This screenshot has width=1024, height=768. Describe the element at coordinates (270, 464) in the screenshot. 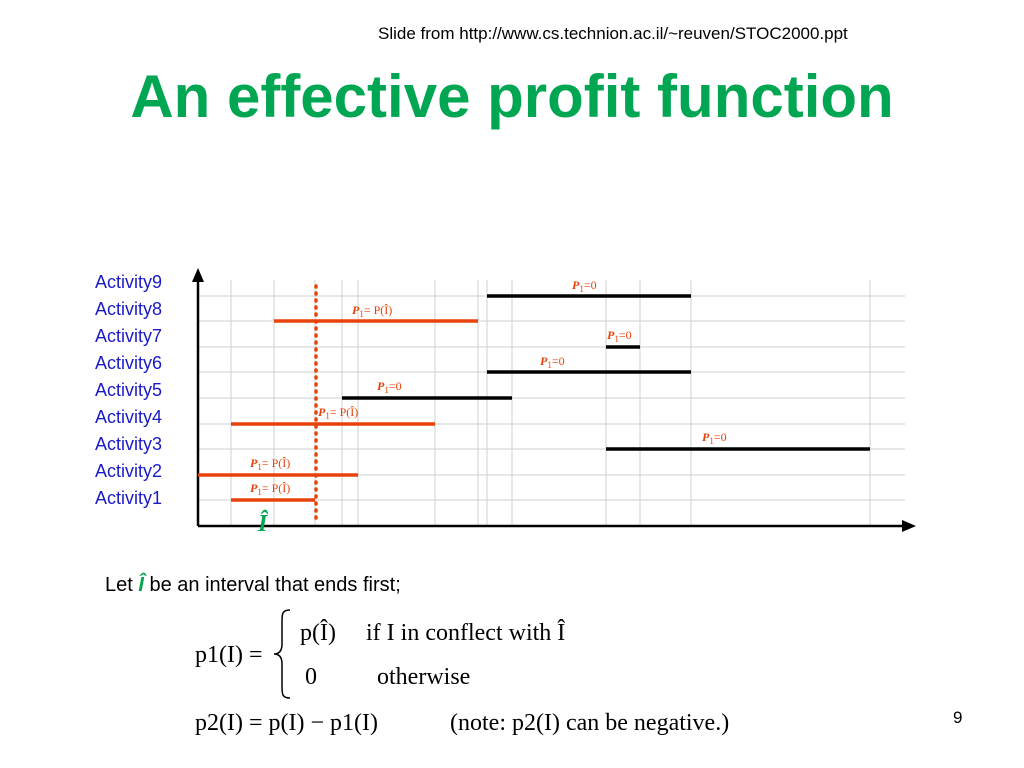

I see `annotation-activity2: P1= P(Î)` at that location.